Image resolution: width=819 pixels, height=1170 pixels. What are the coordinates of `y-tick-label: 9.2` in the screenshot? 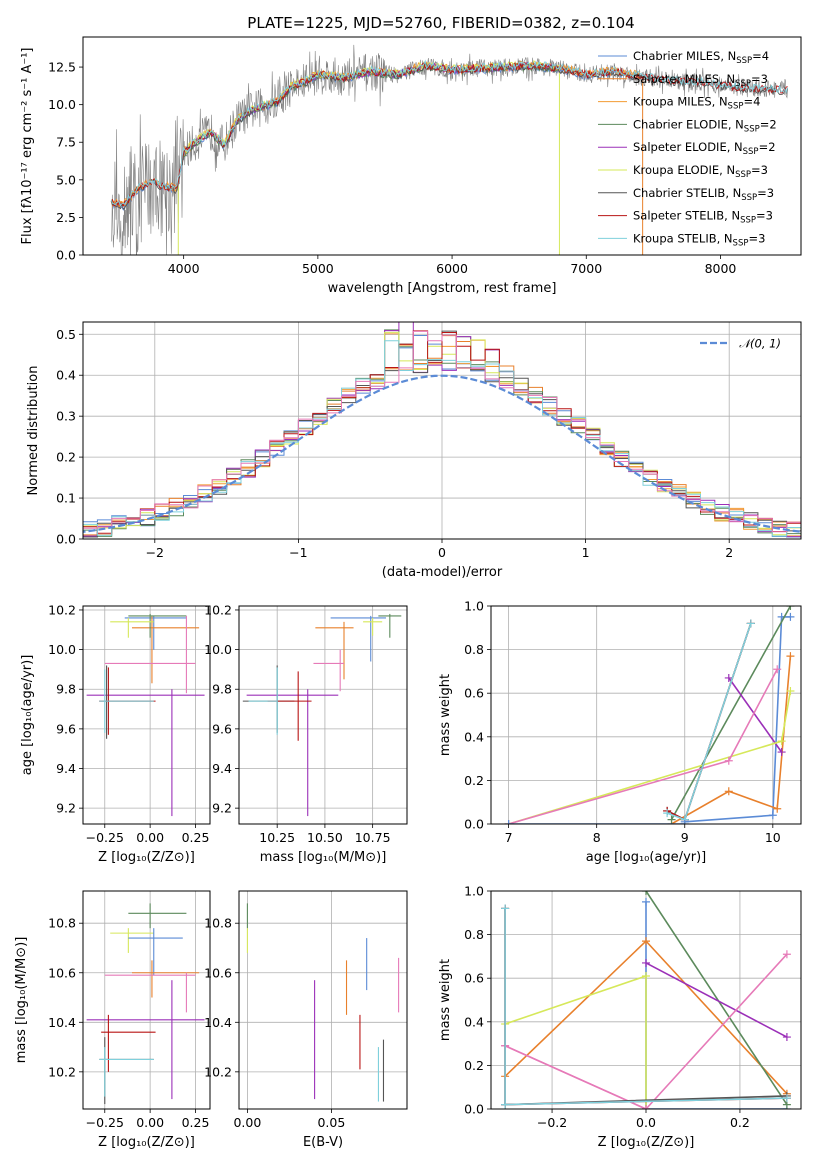 It's located at (222, 808).